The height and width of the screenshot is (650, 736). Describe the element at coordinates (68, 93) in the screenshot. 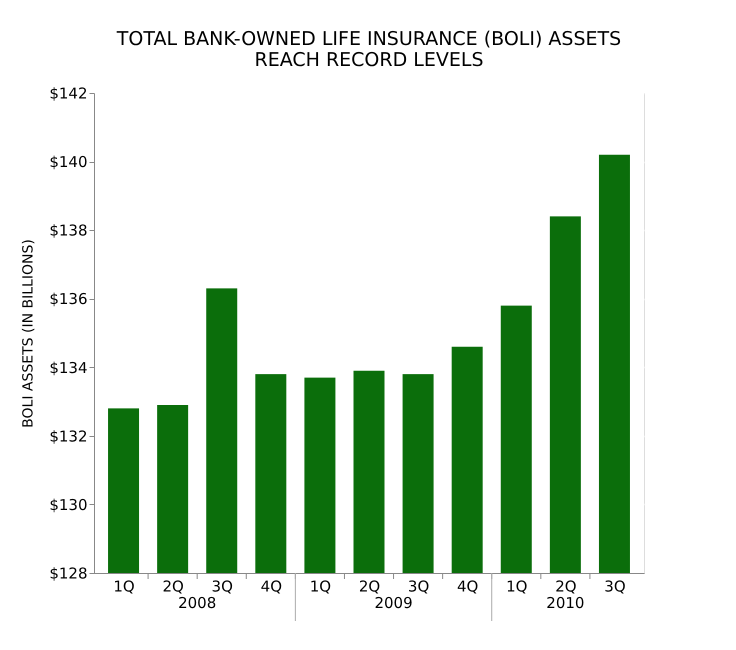

I see `y-tick-label: $142` at that location.